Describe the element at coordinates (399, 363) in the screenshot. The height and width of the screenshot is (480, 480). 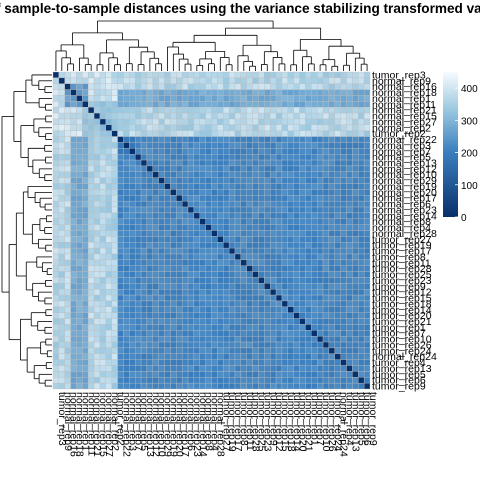
I see `row-label: tumor_rep4` at that location.